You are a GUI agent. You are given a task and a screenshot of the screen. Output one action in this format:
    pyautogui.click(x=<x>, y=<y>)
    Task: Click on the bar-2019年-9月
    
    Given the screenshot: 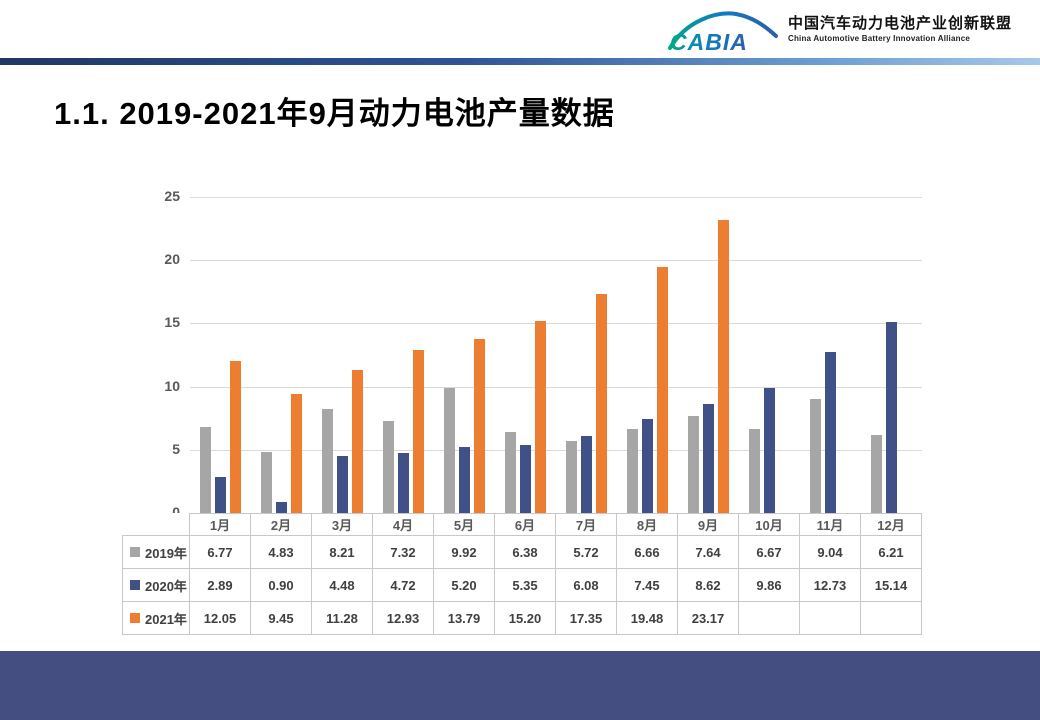 What is the action you would take?
    pyautogui.click(x=693, y=464)
    